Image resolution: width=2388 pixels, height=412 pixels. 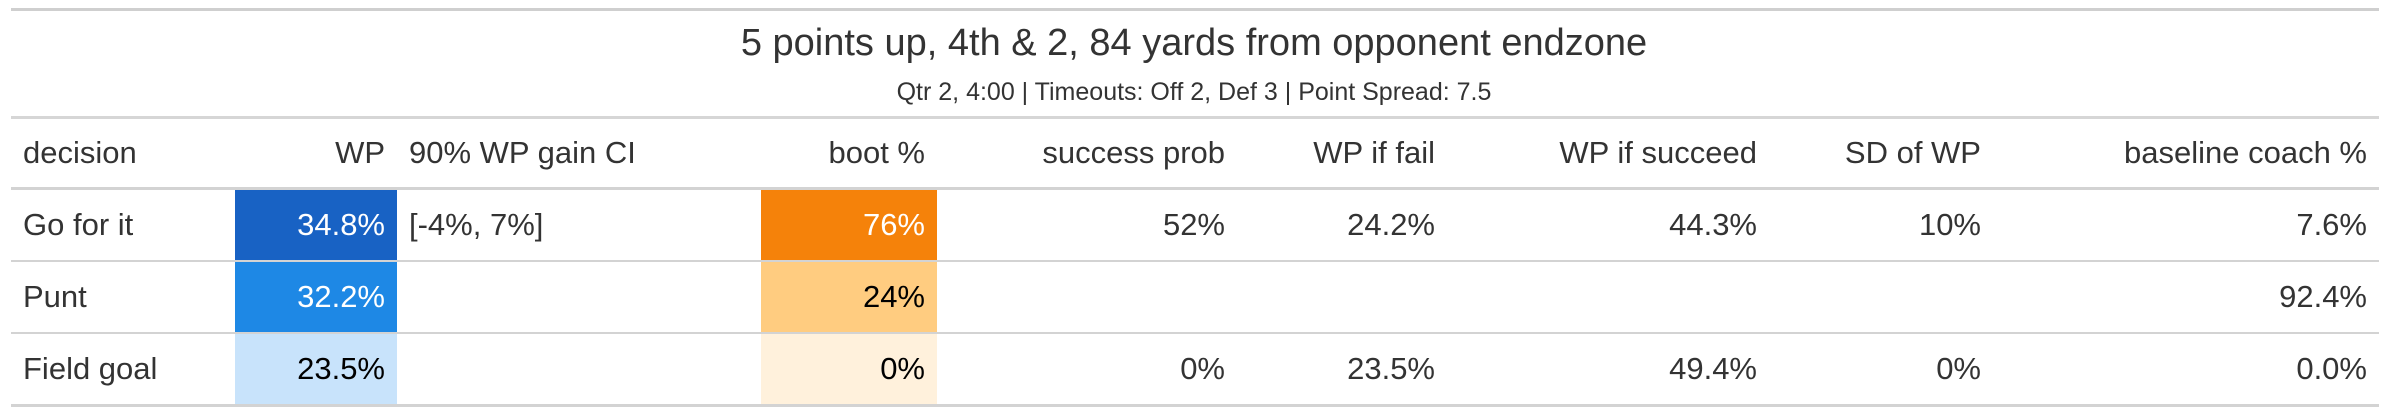 I want to click on boot-cell: 24%, so click(x=849, y=297).